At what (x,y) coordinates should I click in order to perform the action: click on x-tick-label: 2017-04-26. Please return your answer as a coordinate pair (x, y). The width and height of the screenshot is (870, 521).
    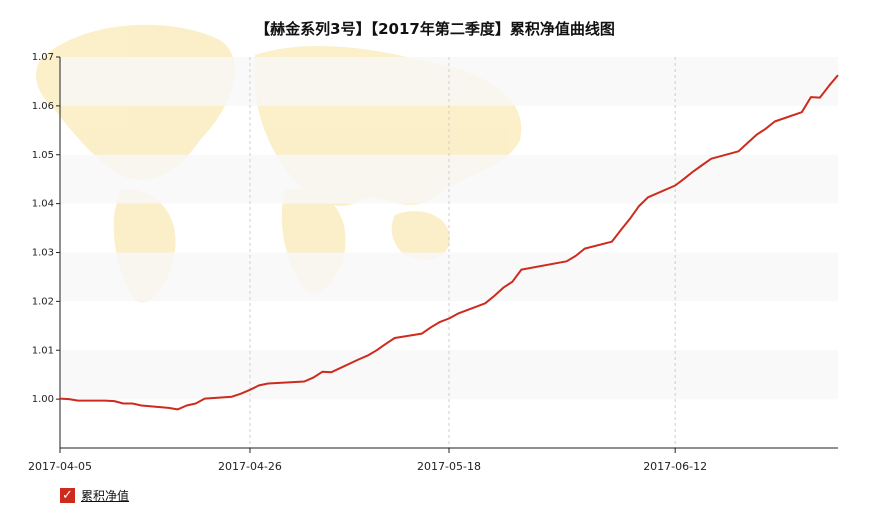
    Looking at the image, I should click on (250, 466).